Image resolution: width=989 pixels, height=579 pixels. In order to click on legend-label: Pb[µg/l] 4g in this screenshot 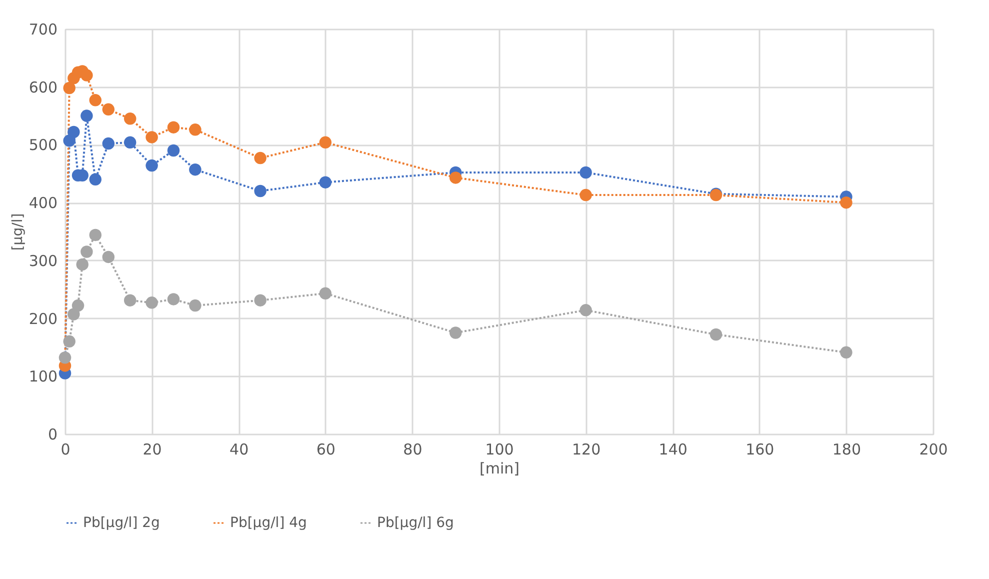, I will do `click(268, 523)`.